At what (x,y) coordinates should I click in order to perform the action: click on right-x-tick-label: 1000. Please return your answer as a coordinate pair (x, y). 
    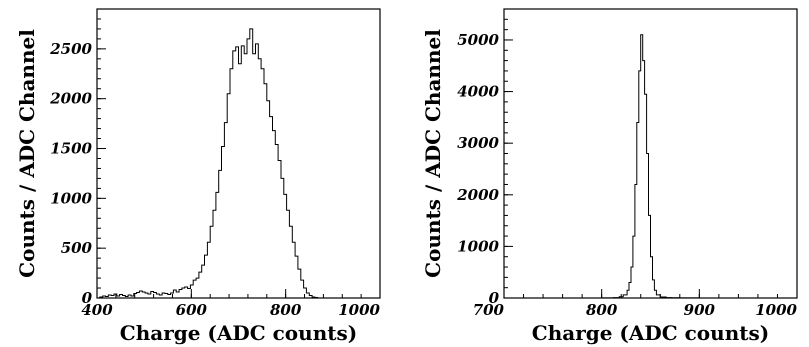
    Looking at the image, I should click on (776, 310).